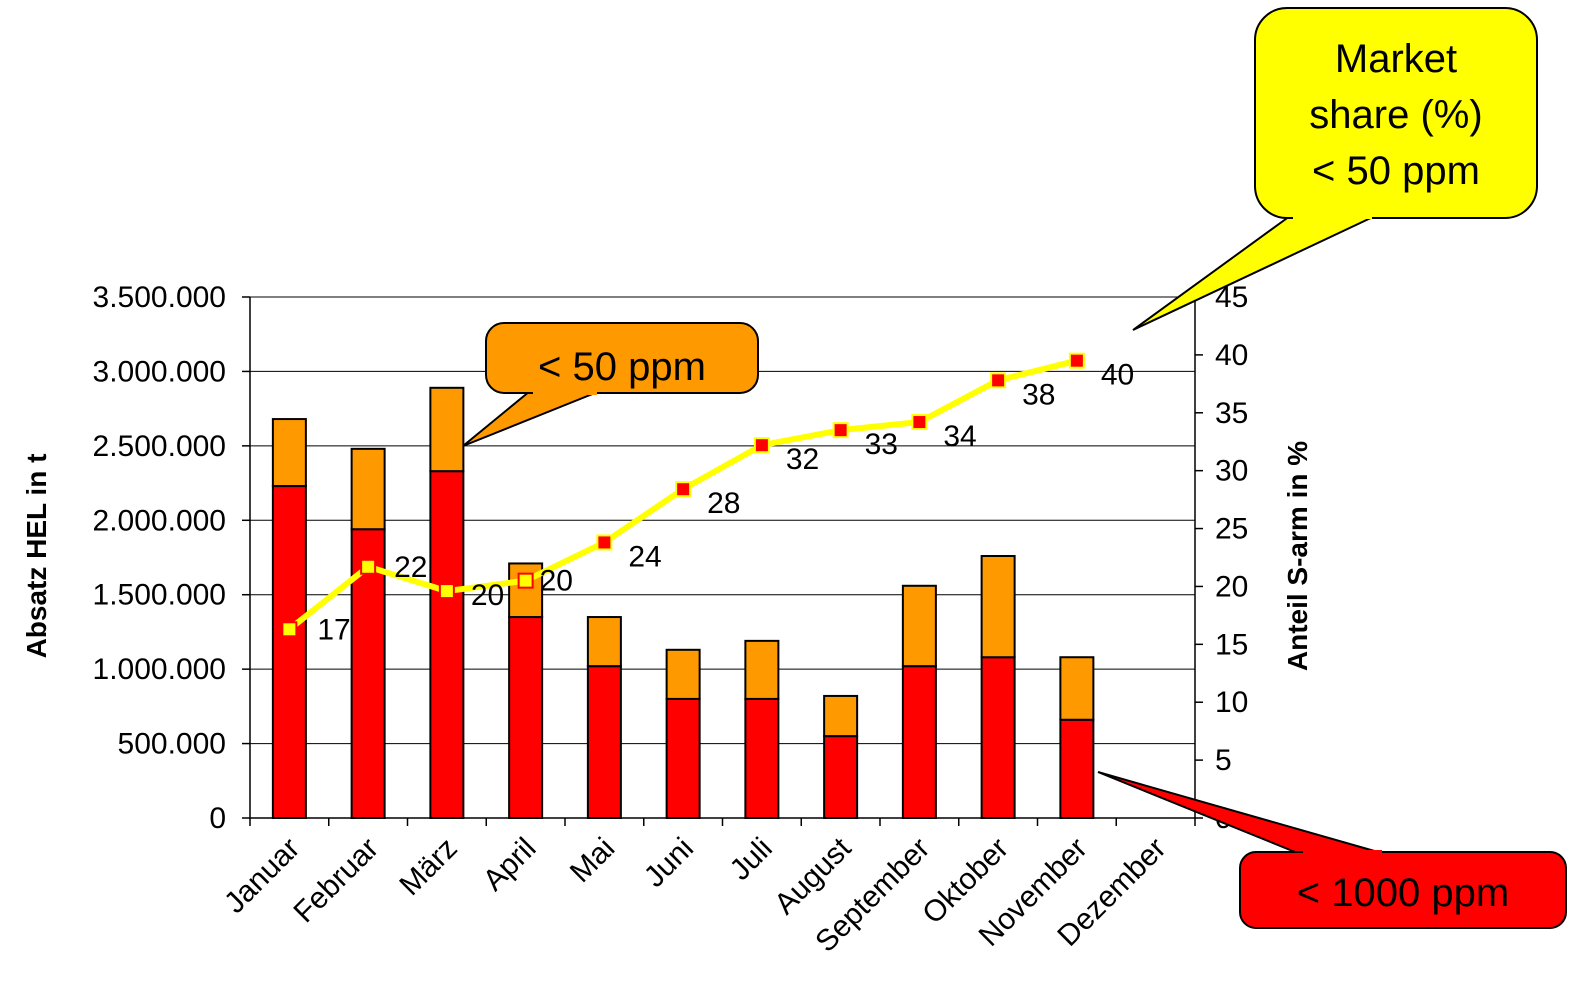 The image size is (1575, 1005). What do you see at coordinates (959, 436) in the screenshot?
I see `data-label: 34` at bounding box center [959, 436].